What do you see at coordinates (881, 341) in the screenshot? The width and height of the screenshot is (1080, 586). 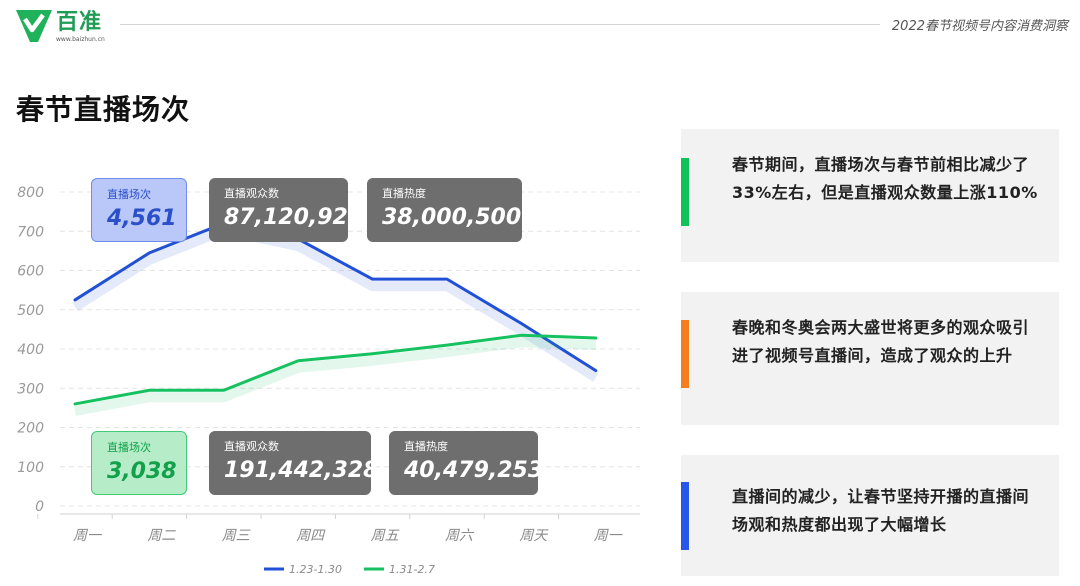 I see `note-text: 春晚和冬奥会两大盛世将更多的观众吸引进了视频号直播间，造成了观众的上升` at bounding box center [881, 341].